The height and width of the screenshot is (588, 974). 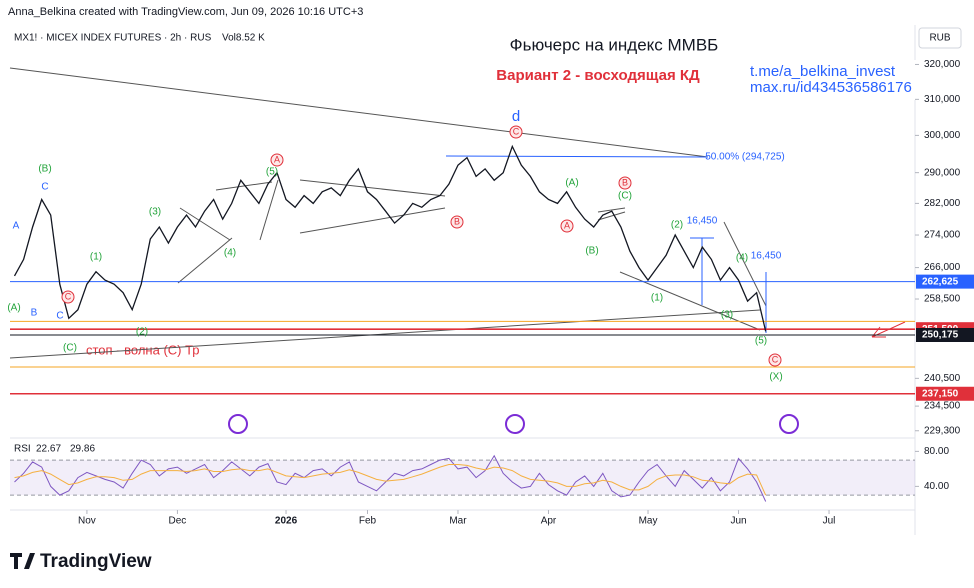 I want to click on link: max.ru/id434536586176, so click(x=831, y=87).